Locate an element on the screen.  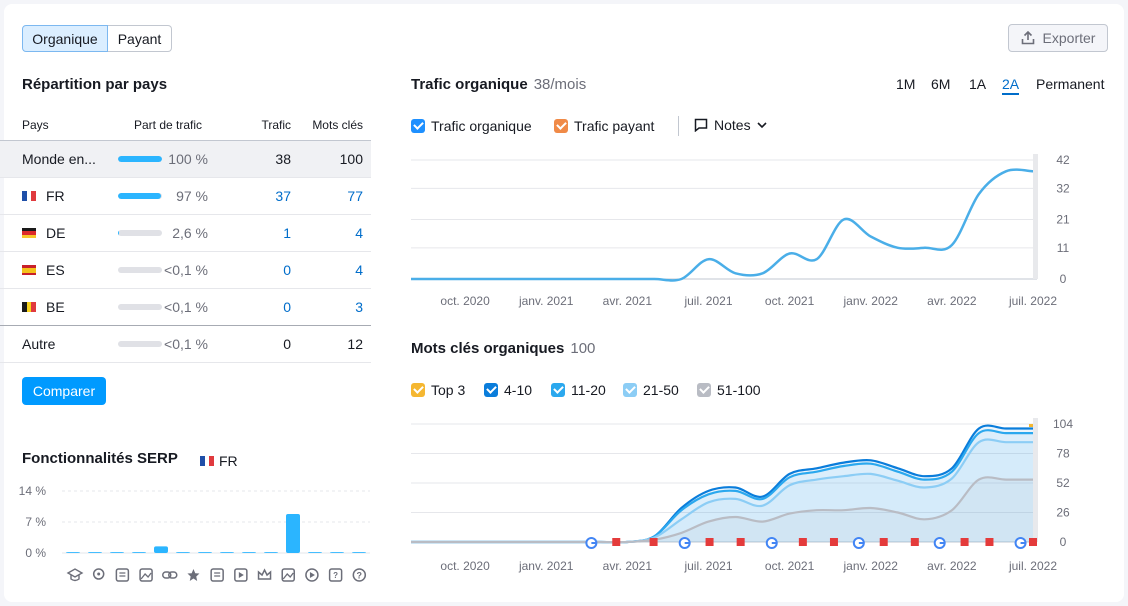
notes-dropdown: Notes is located at coordinates (730, 125).